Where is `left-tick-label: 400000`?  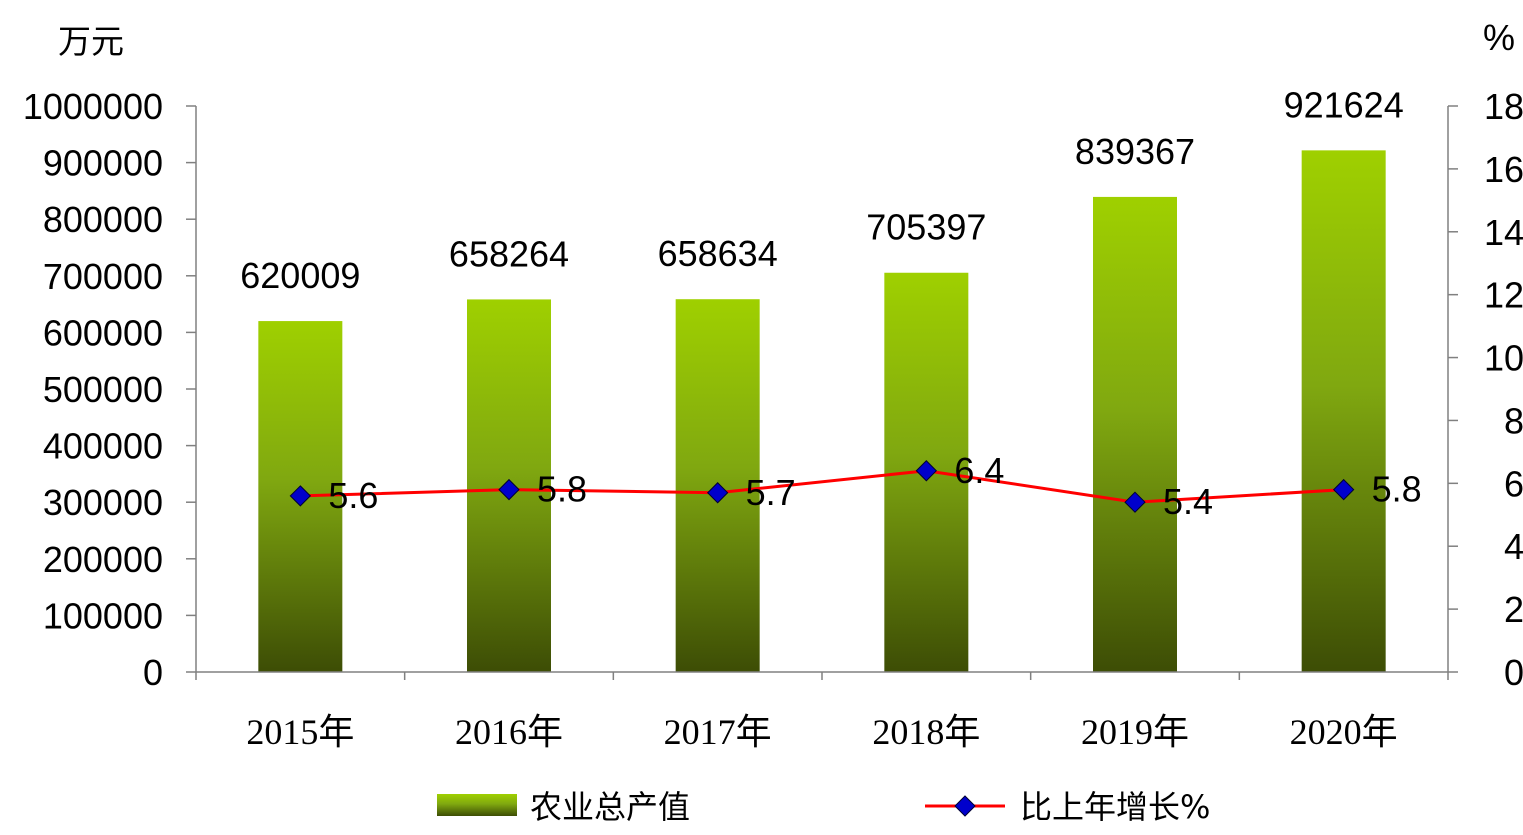 left-tick-label: 400000 is located at coordinates (103, 446).